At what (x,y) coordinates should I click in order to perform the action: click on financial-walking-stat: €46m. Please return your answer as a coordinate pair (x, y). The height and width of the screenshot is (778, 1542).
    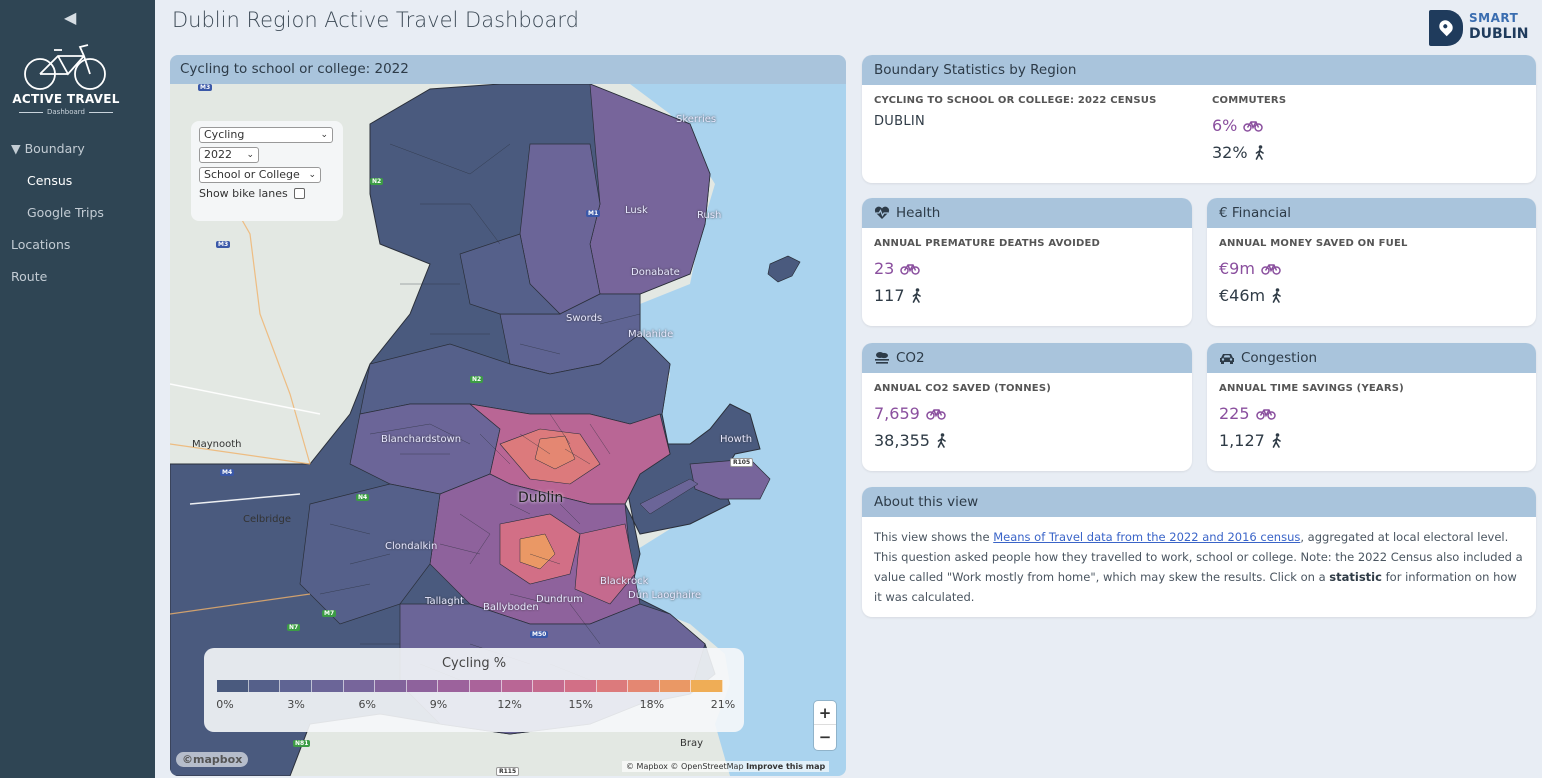
    Looking at the image, I should click on (1371, 295).